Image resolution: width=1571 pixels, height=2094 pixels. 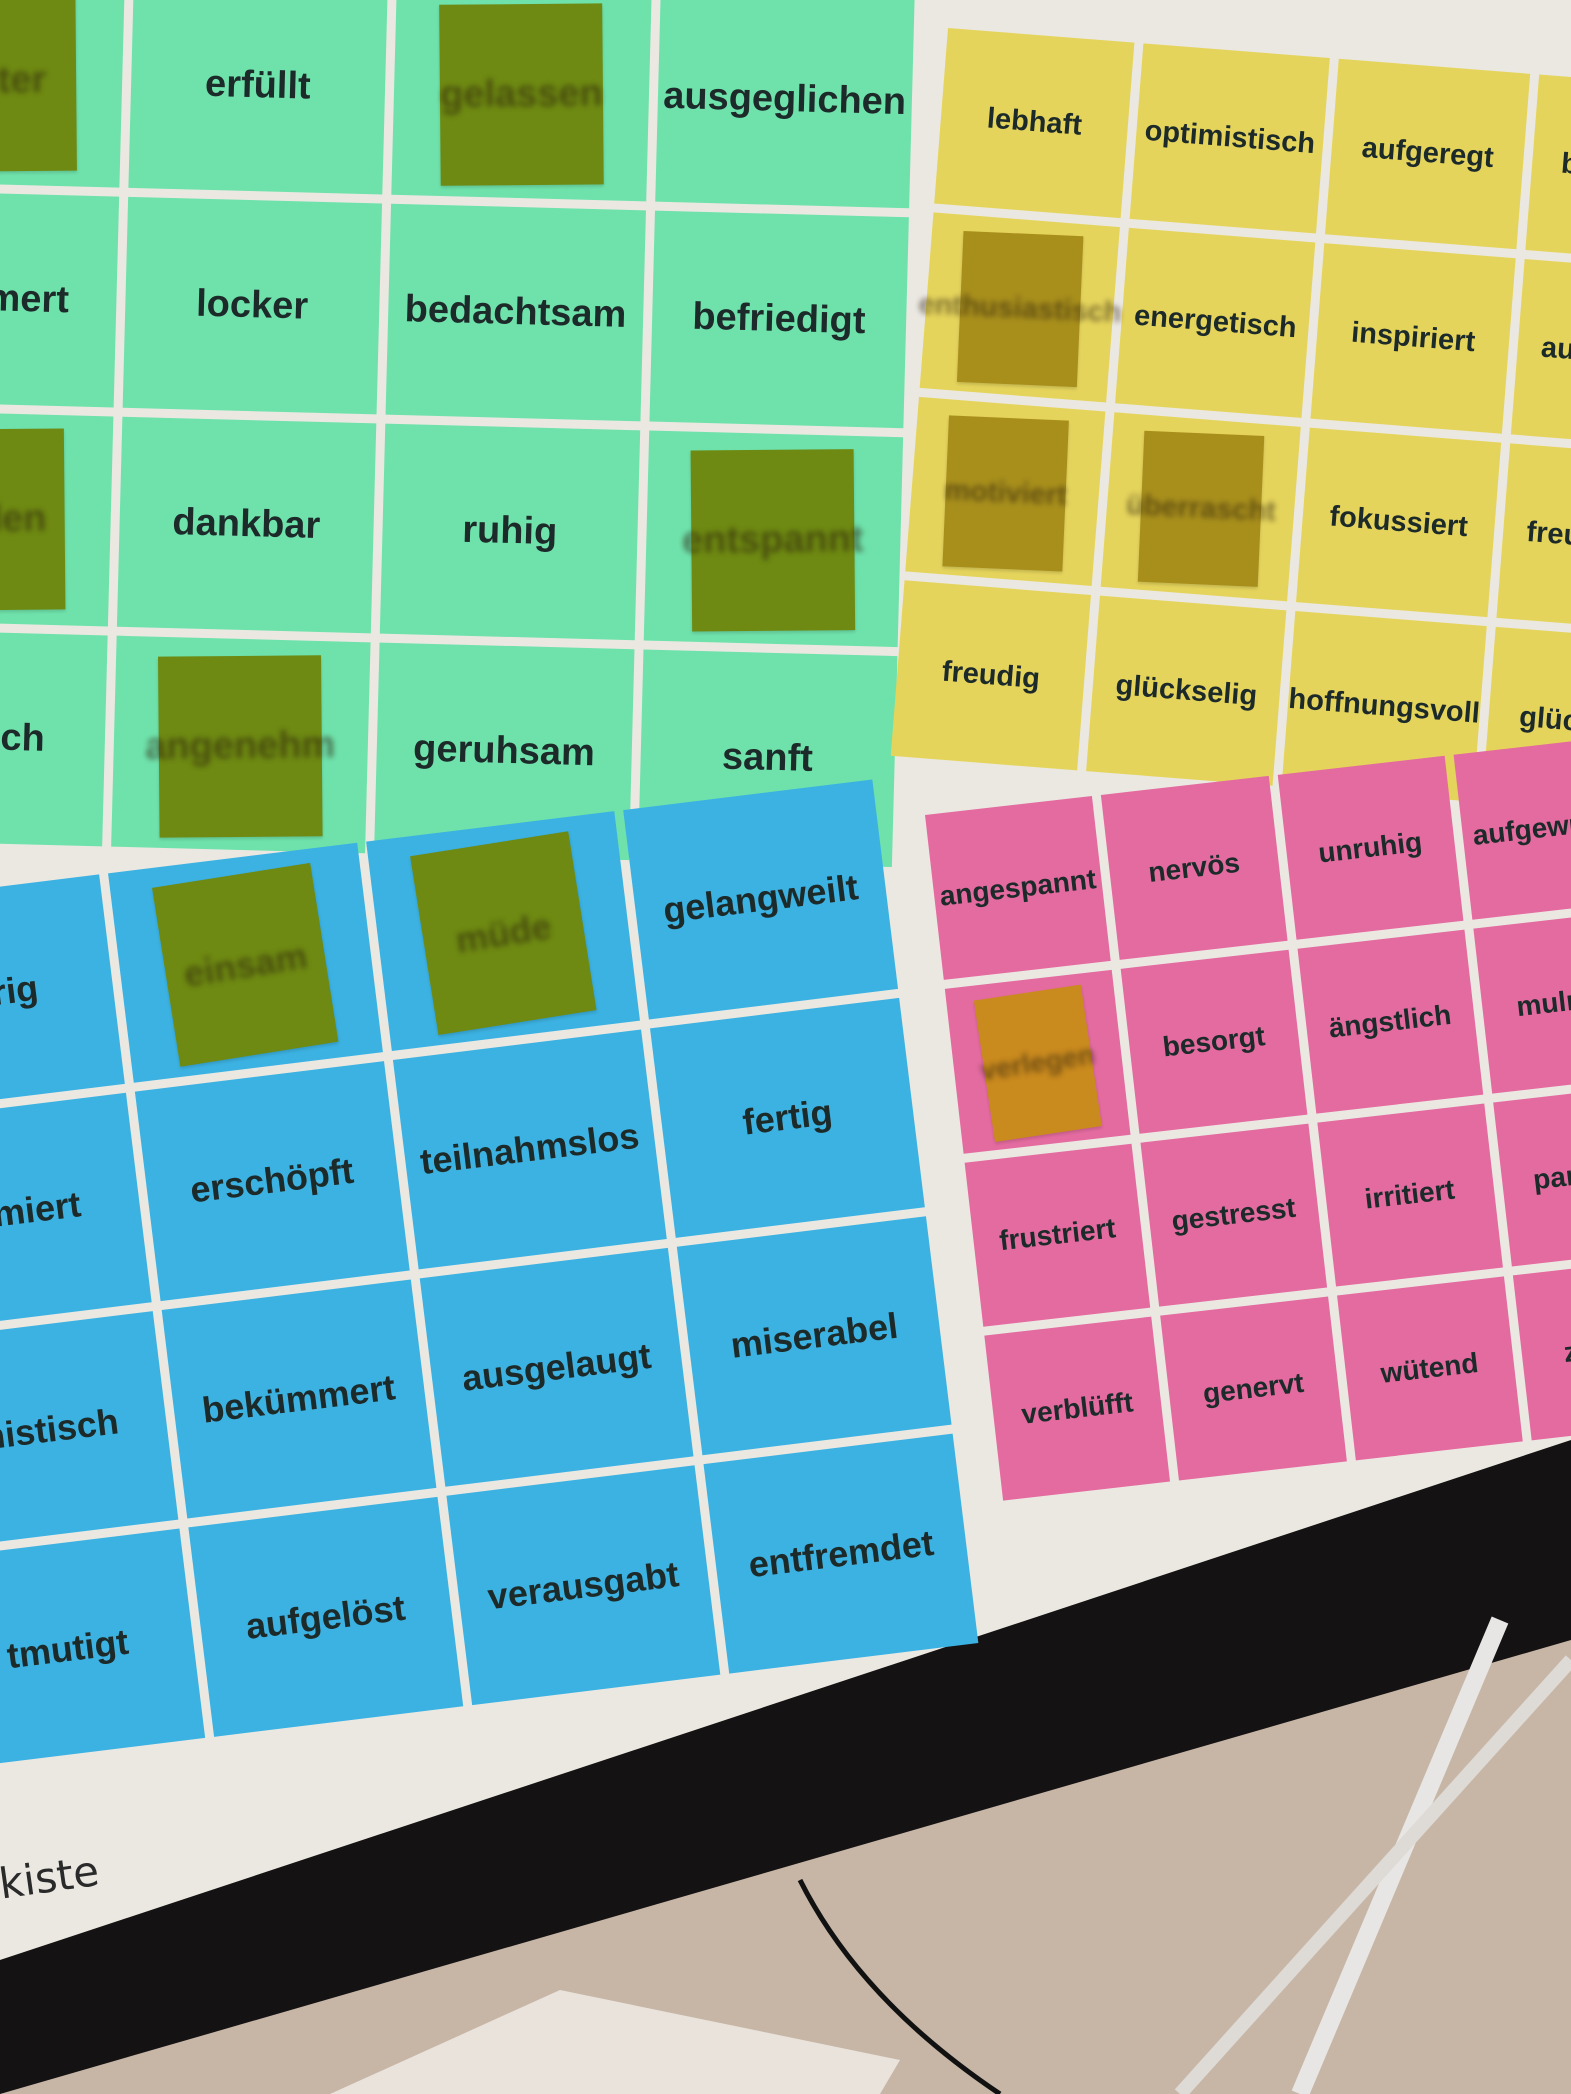 I want to click on emotion-cell: einsam, so click(x=245, y=962).